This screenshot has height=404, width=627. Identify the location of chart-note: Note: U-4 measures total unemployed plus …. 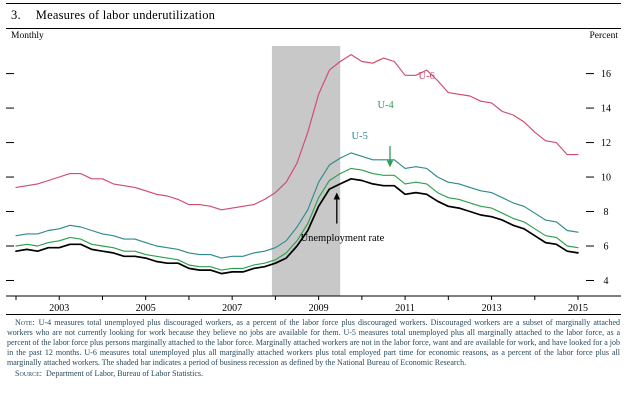
(313, 343).